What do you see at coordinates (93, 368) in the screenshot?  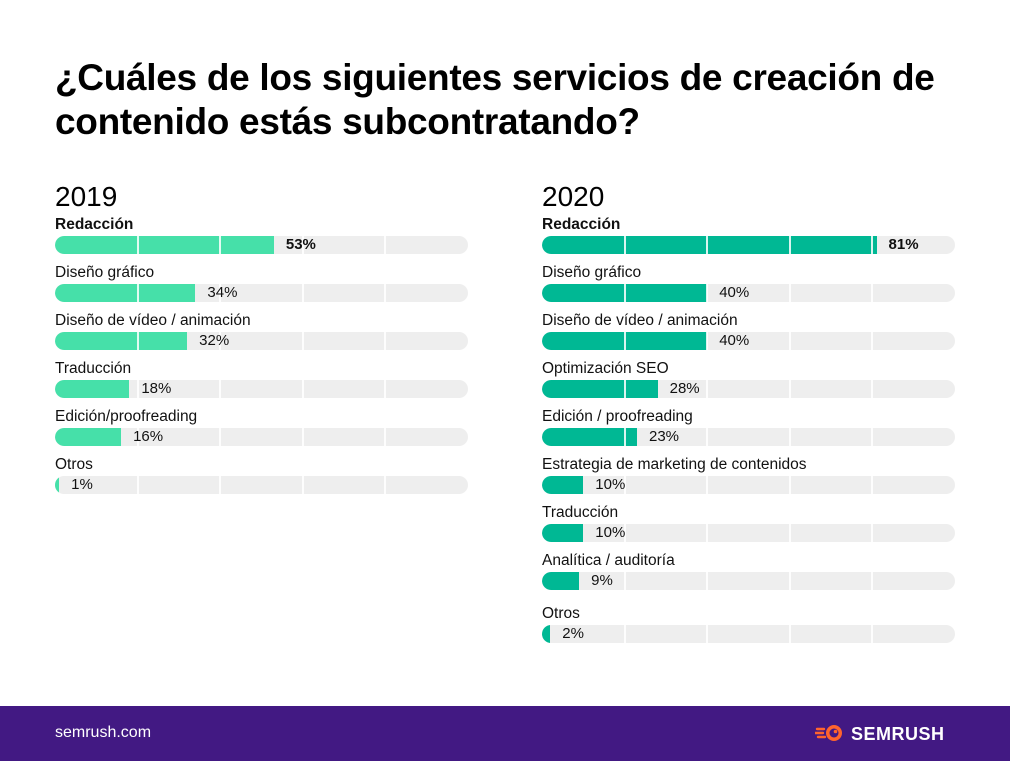 I see `category-label: Traducción` at bounding box center [93, 368].